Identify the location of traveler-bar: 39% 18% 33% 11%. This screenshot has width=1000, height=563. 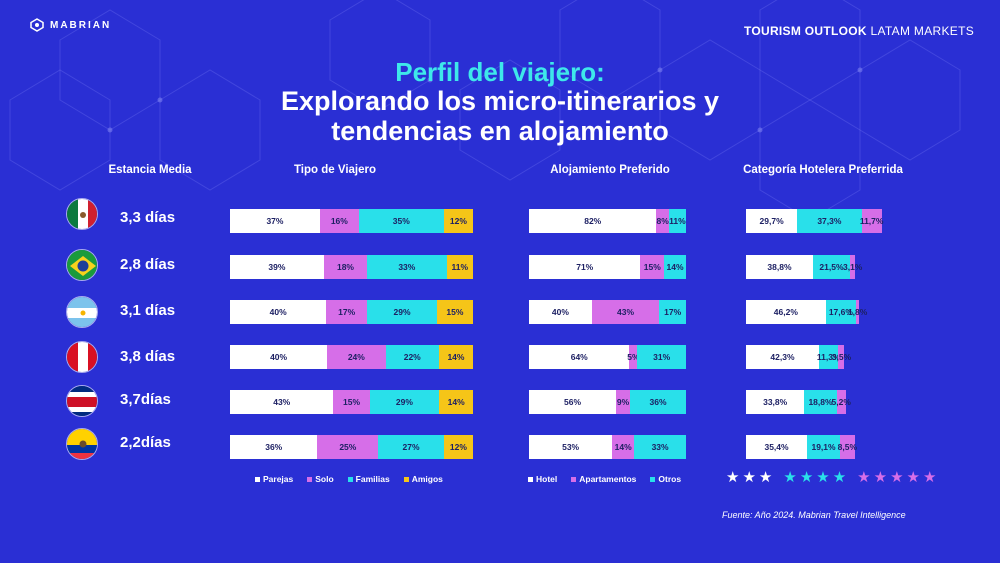
(351, 267).